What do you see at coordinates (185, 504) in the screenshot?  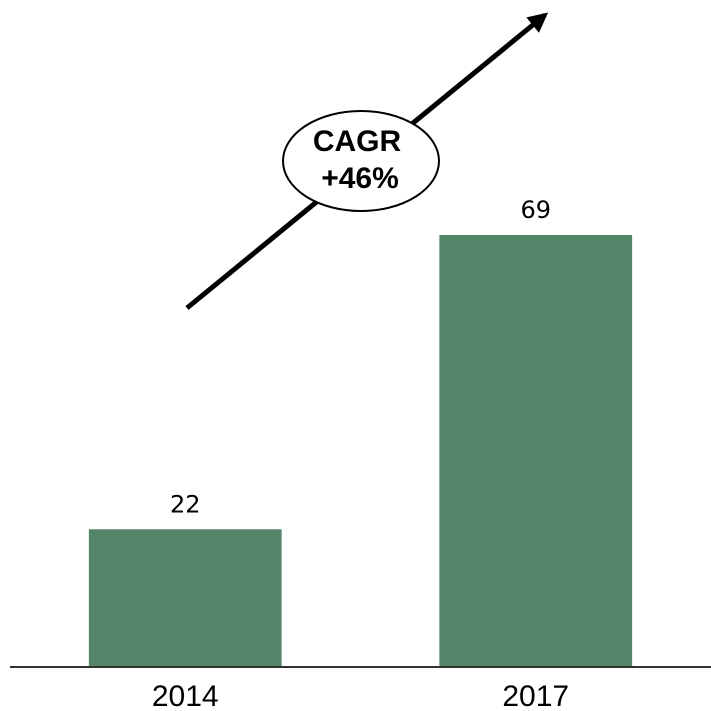 I see `data-label: 22` at bounding box center [185, 504].